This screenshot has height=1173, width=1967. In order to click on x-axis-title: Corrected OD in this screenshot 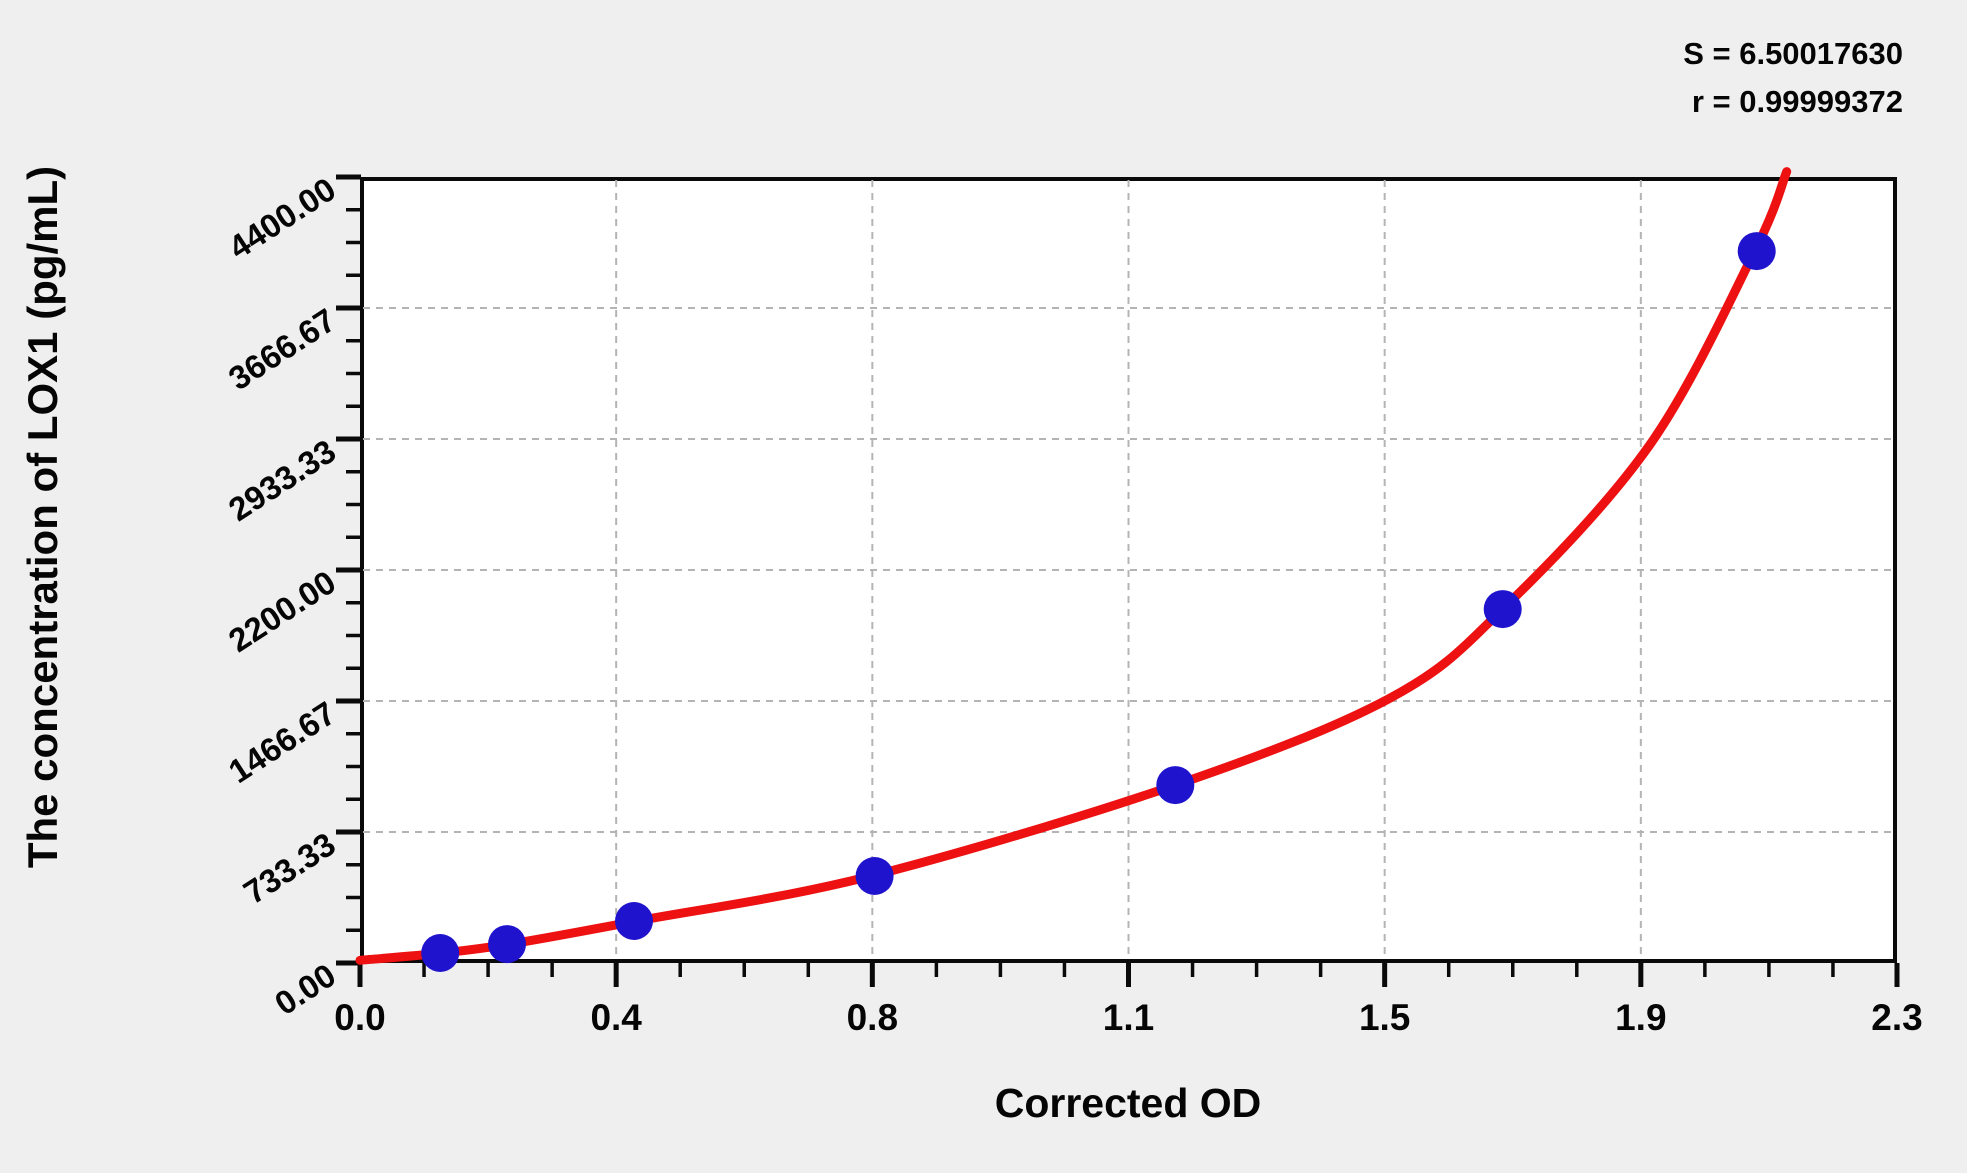, I will do `click(1128, 1103)`.